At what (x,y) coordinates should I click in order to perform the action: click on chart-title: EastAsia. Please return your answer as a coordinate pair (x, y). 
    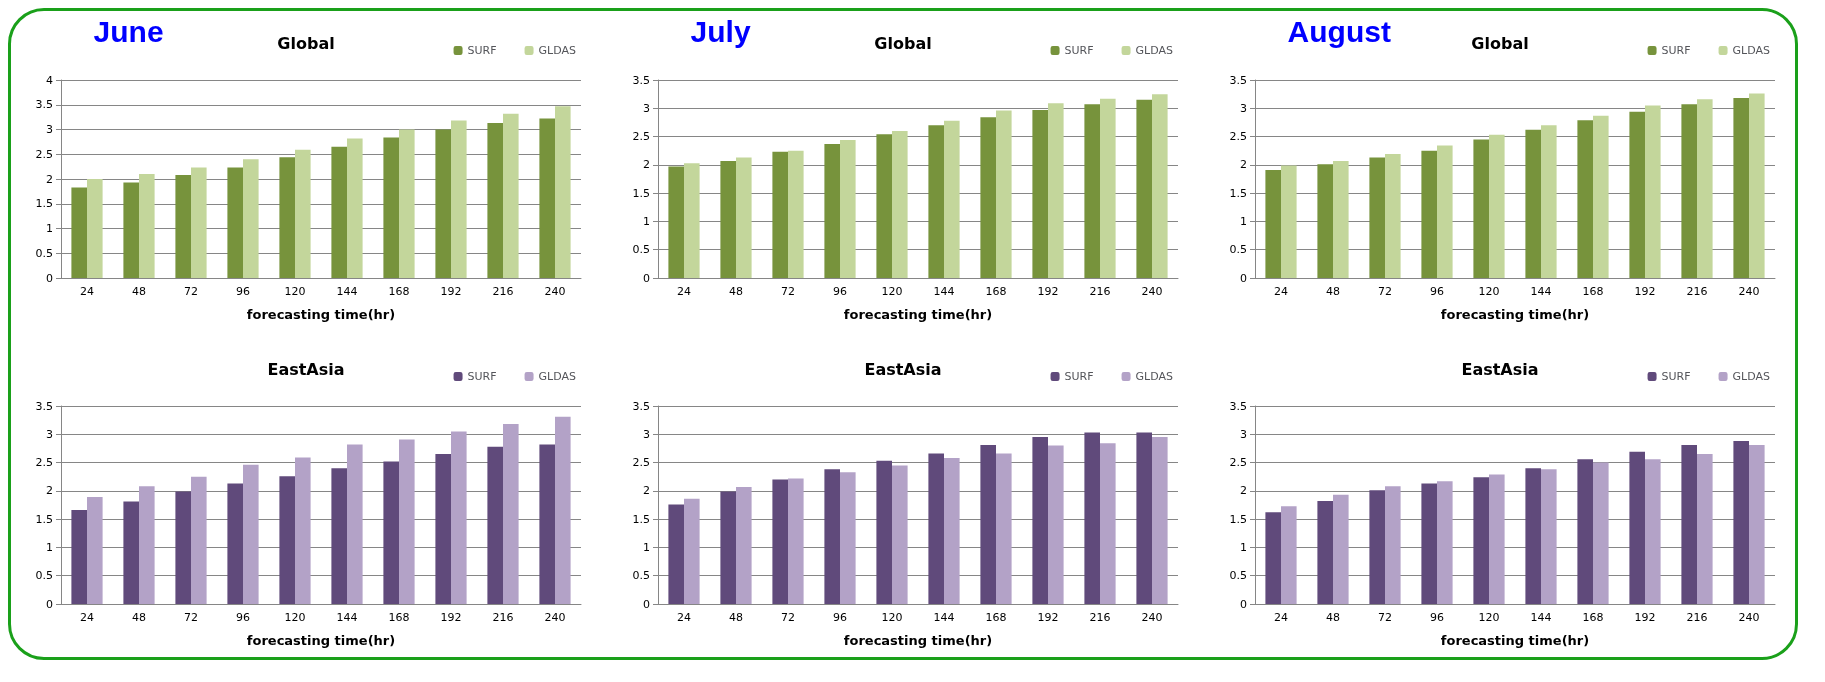
    Looking at the image, I should click on (1500, 369).